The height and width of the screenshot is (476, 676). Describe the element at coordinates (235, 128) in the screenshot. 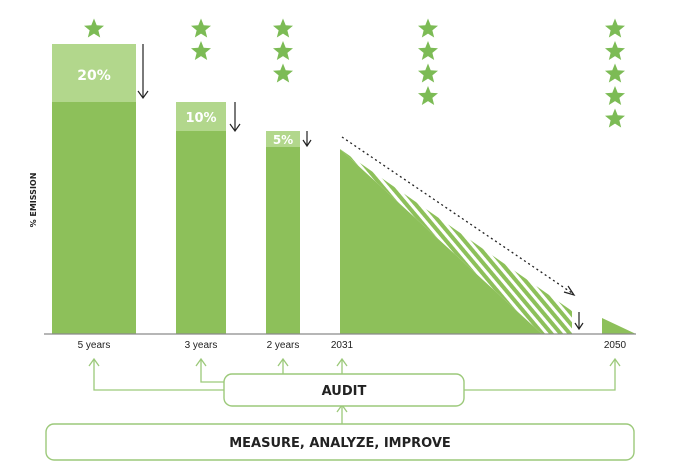

I see `arrow-3-years-head` at that location.